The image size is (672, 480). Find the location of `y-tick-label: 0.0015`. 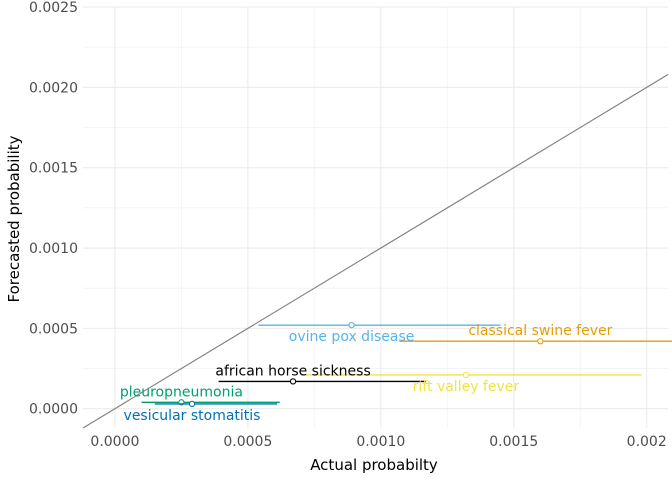

y-tick-label: 0.0015 is located at coordinates (53, 169).